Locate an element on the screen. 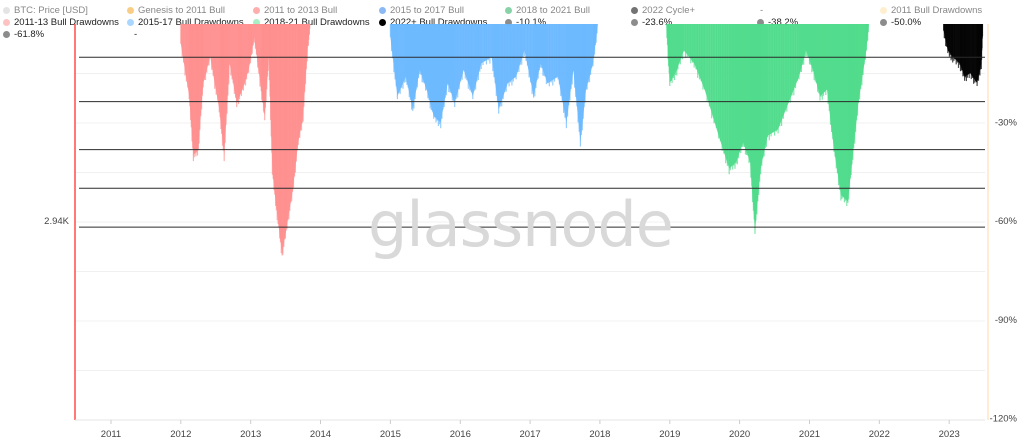  legend-item: 2011 to 2013 Bull is located at coordinates (295, 10).